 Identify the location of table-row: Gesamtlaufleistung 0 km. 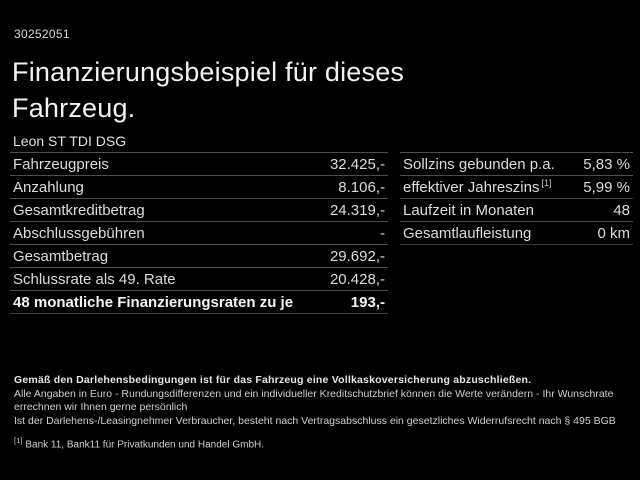
(516, 233).